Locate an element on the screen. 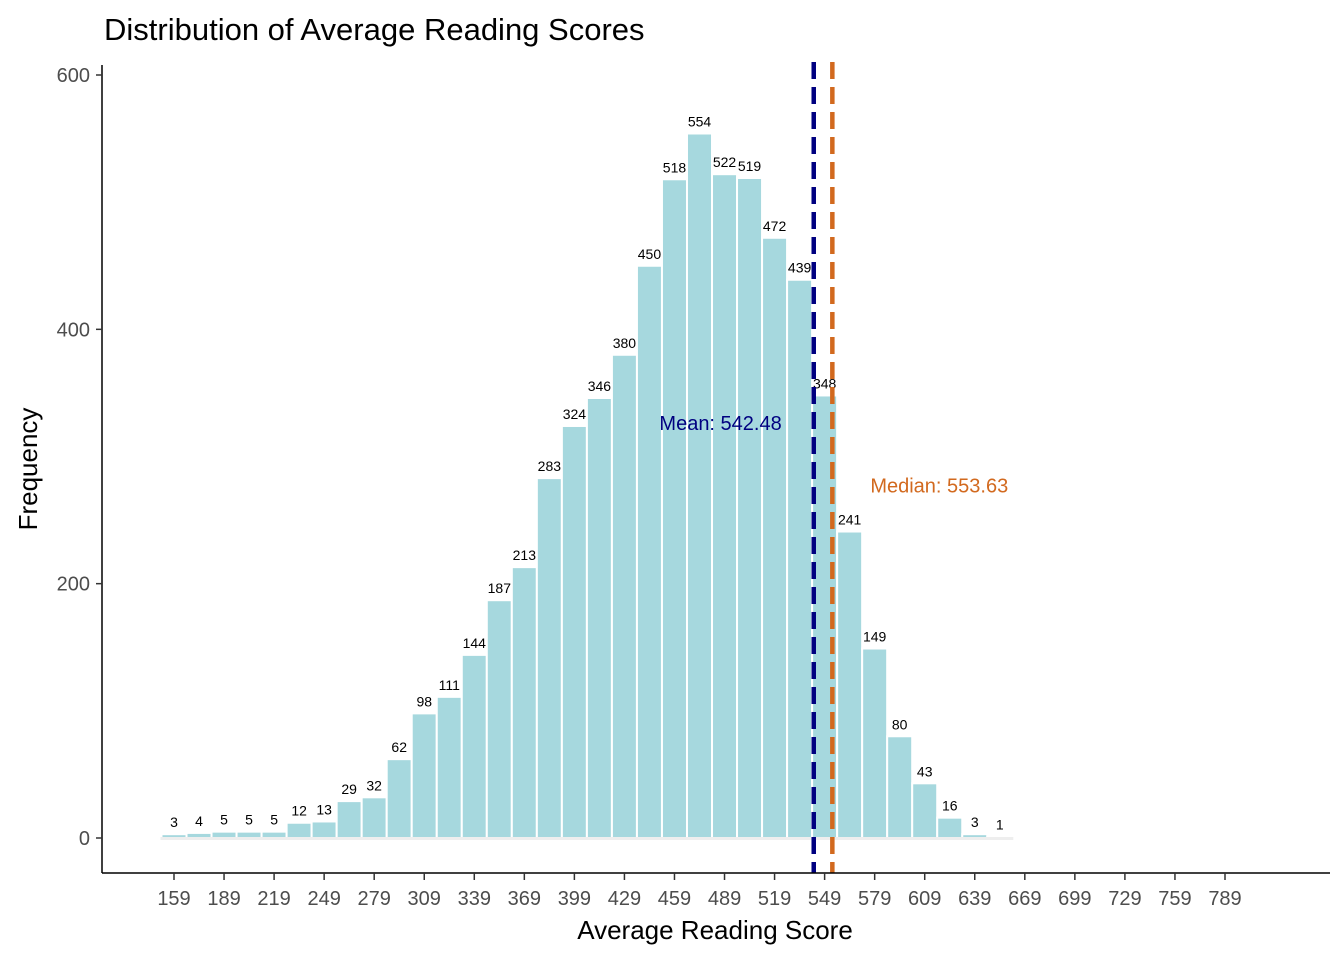 This screenshot has width=1344, height=960. x-tick-label: 219 is located at coordinates (273, 899).